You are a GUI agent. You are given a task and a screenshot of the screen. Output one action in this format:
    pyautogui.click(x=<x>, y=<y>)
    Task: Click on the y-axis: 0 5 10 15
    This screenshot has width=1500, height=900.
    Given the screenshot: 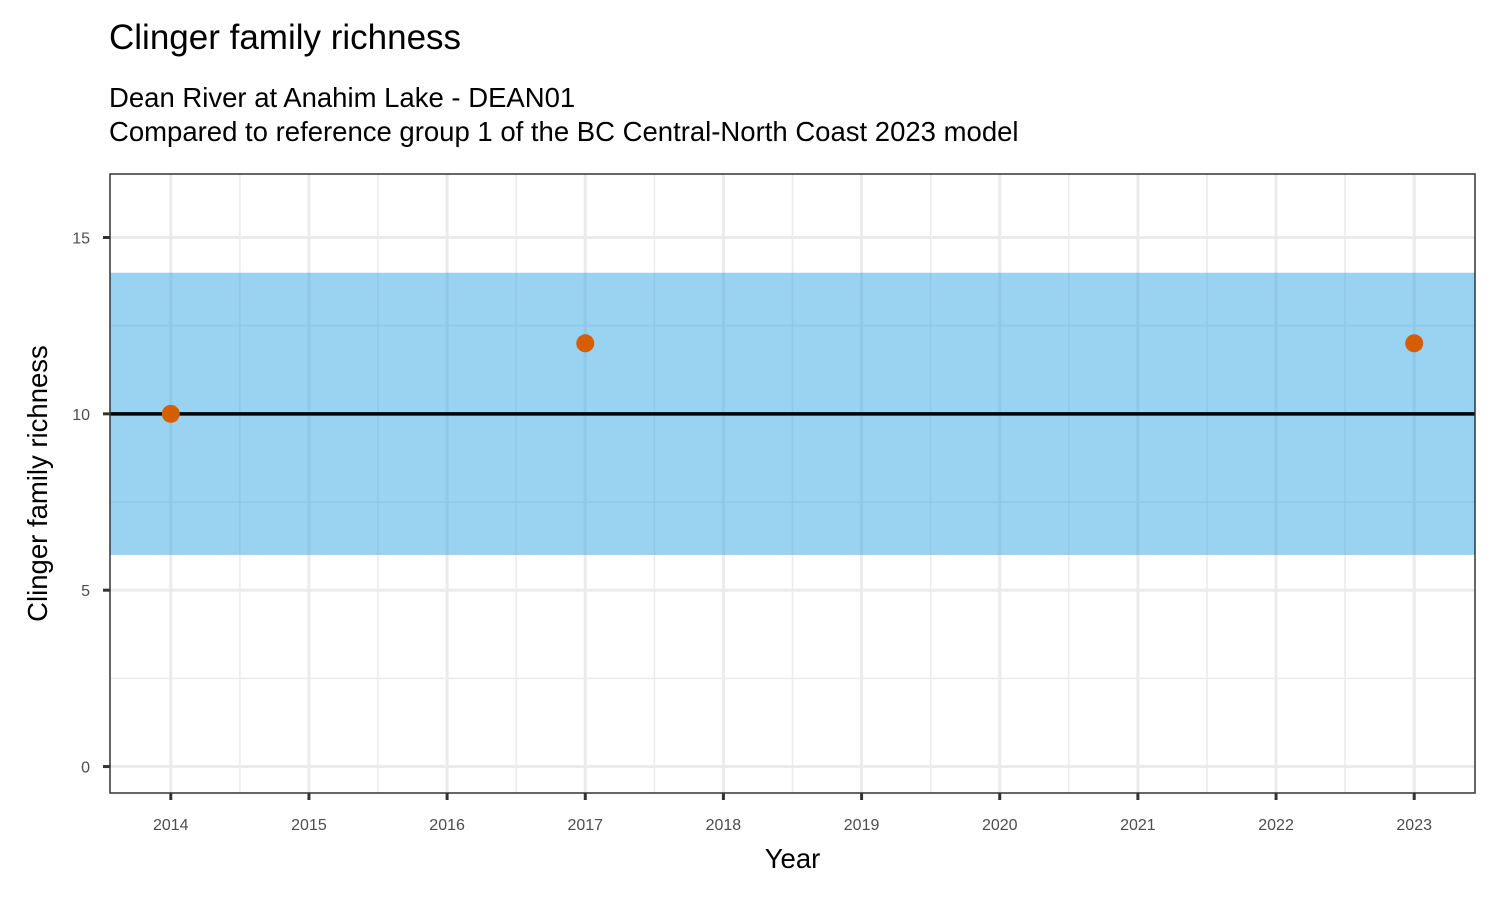 What is the action you would take?
    pyautogui.click(x=91, y=503)
    